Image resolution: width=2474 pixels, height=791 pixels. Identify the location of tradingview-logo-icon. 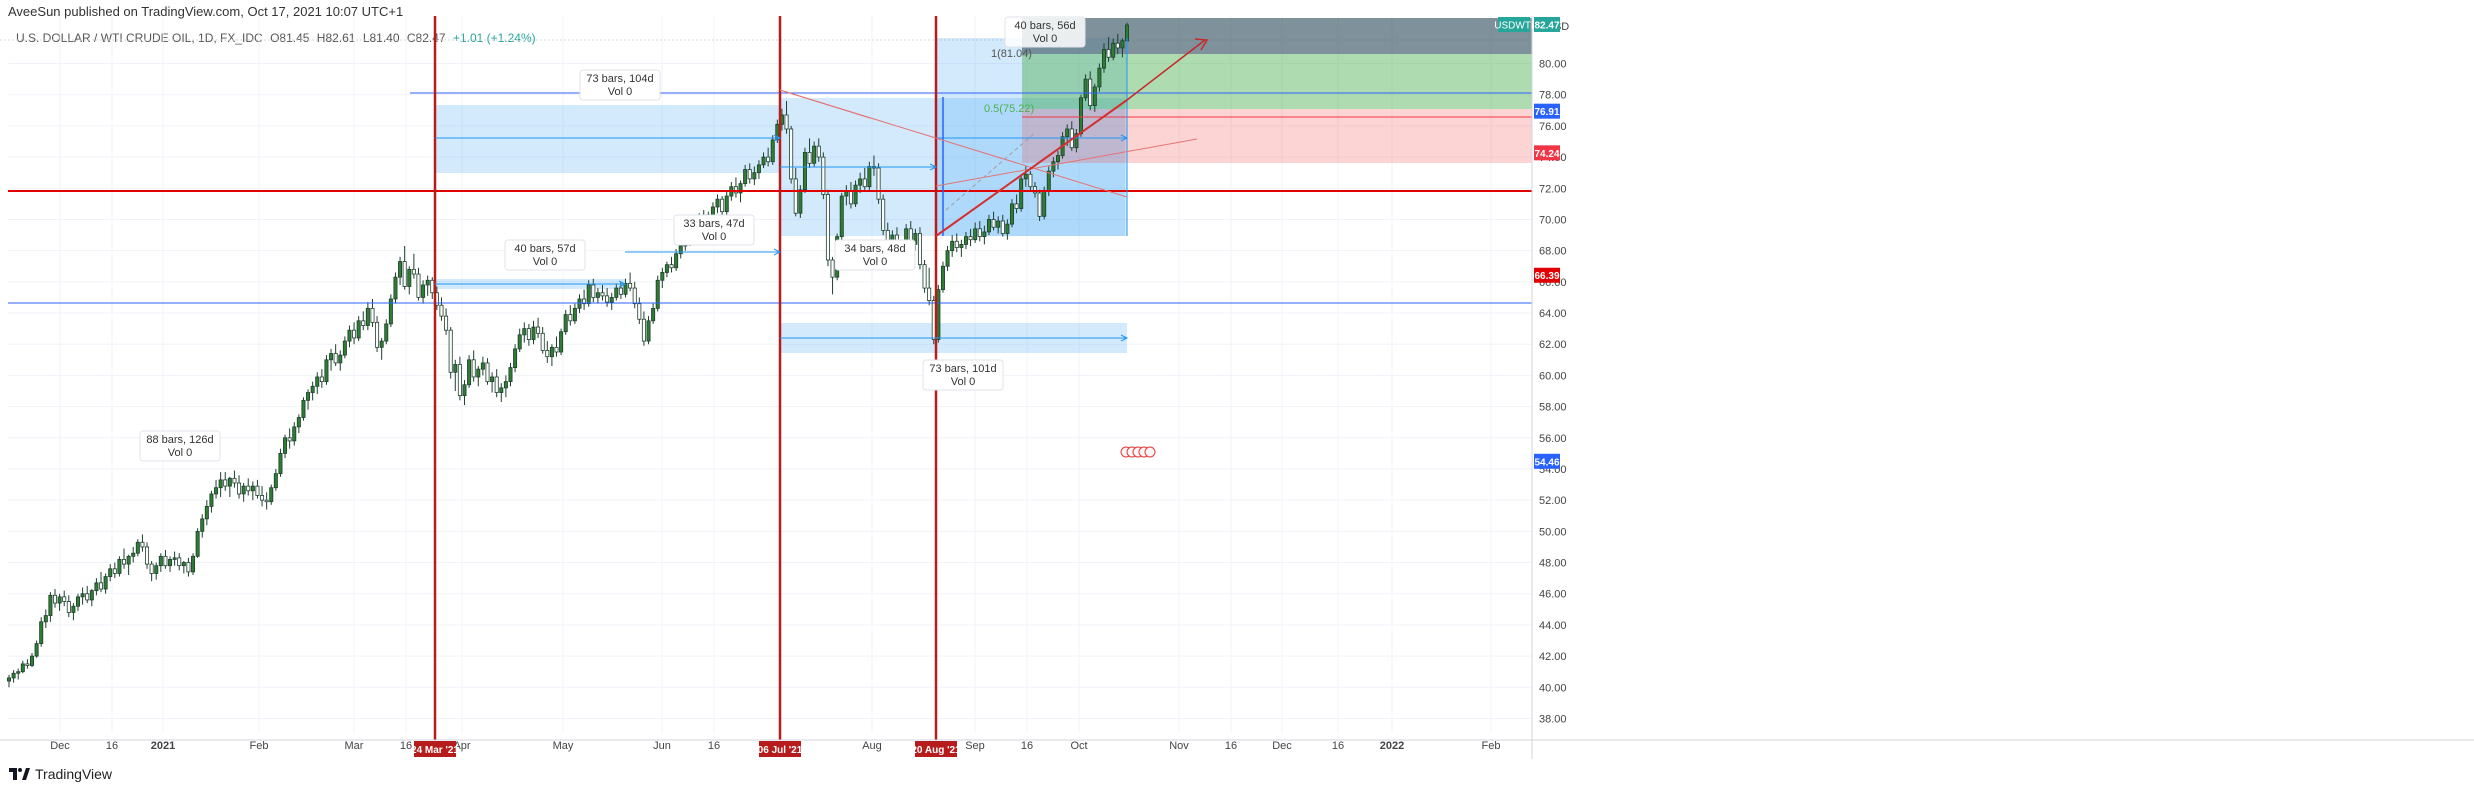
(19, 774).